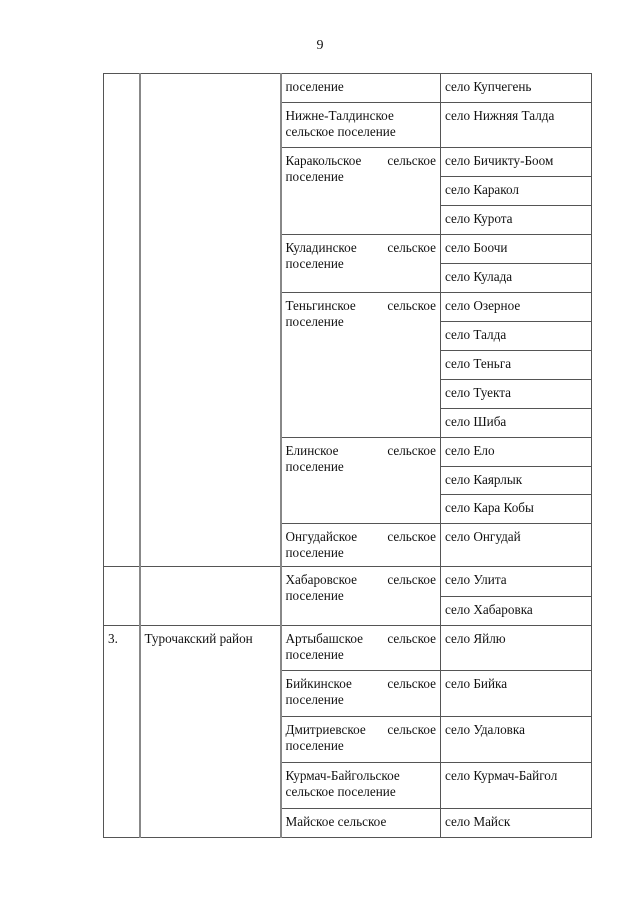 The width and height of the screenshot is (640, 905). I want to click on table-row: село Кара Кобы, so click(348, 509).